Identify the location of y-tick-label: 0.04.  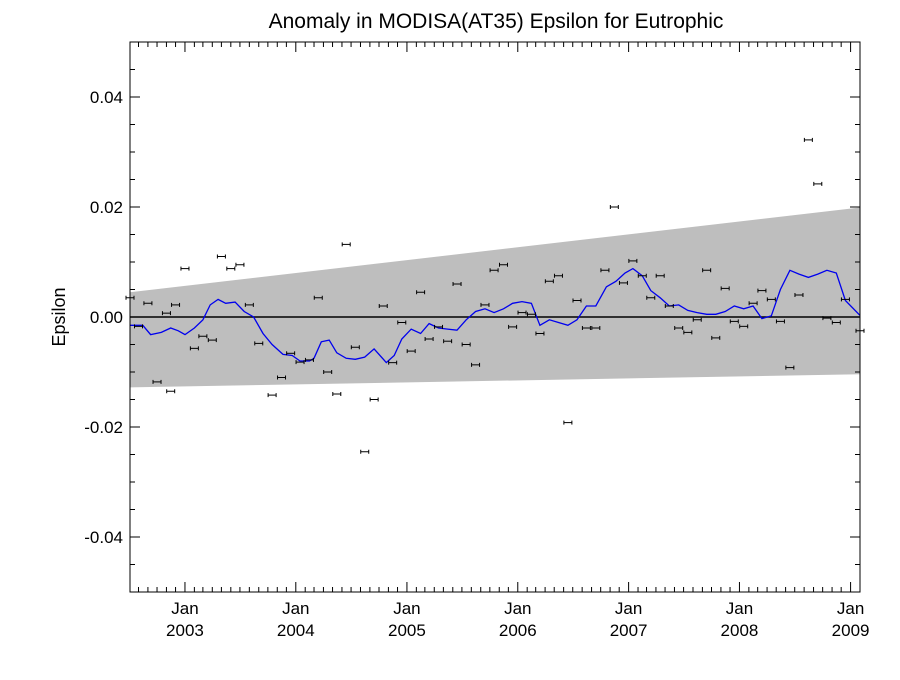
(106, 97).